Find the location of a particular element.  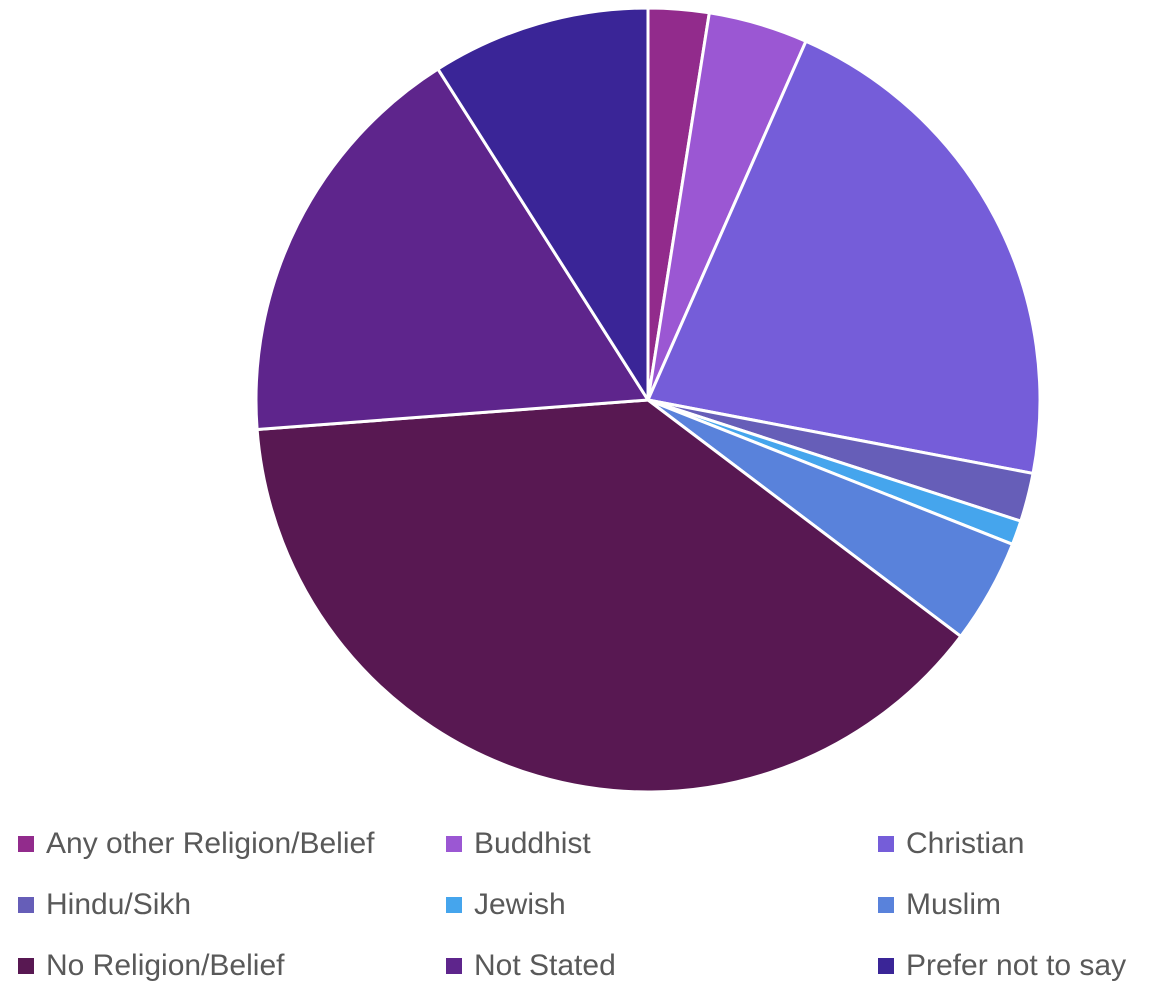

legend-item-6: No Religion/Belief is located at coordinates (151, 966).